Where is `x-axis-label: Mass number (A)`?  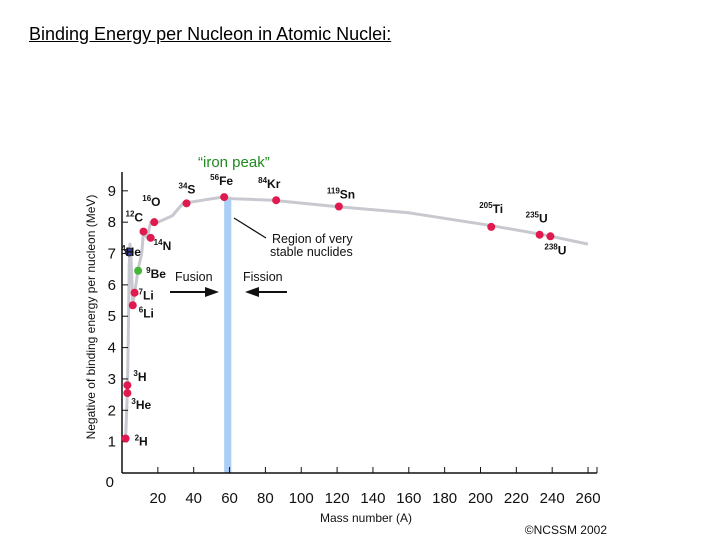
x-axis-label: Mass number (A) is located at coordinates (366, 518).